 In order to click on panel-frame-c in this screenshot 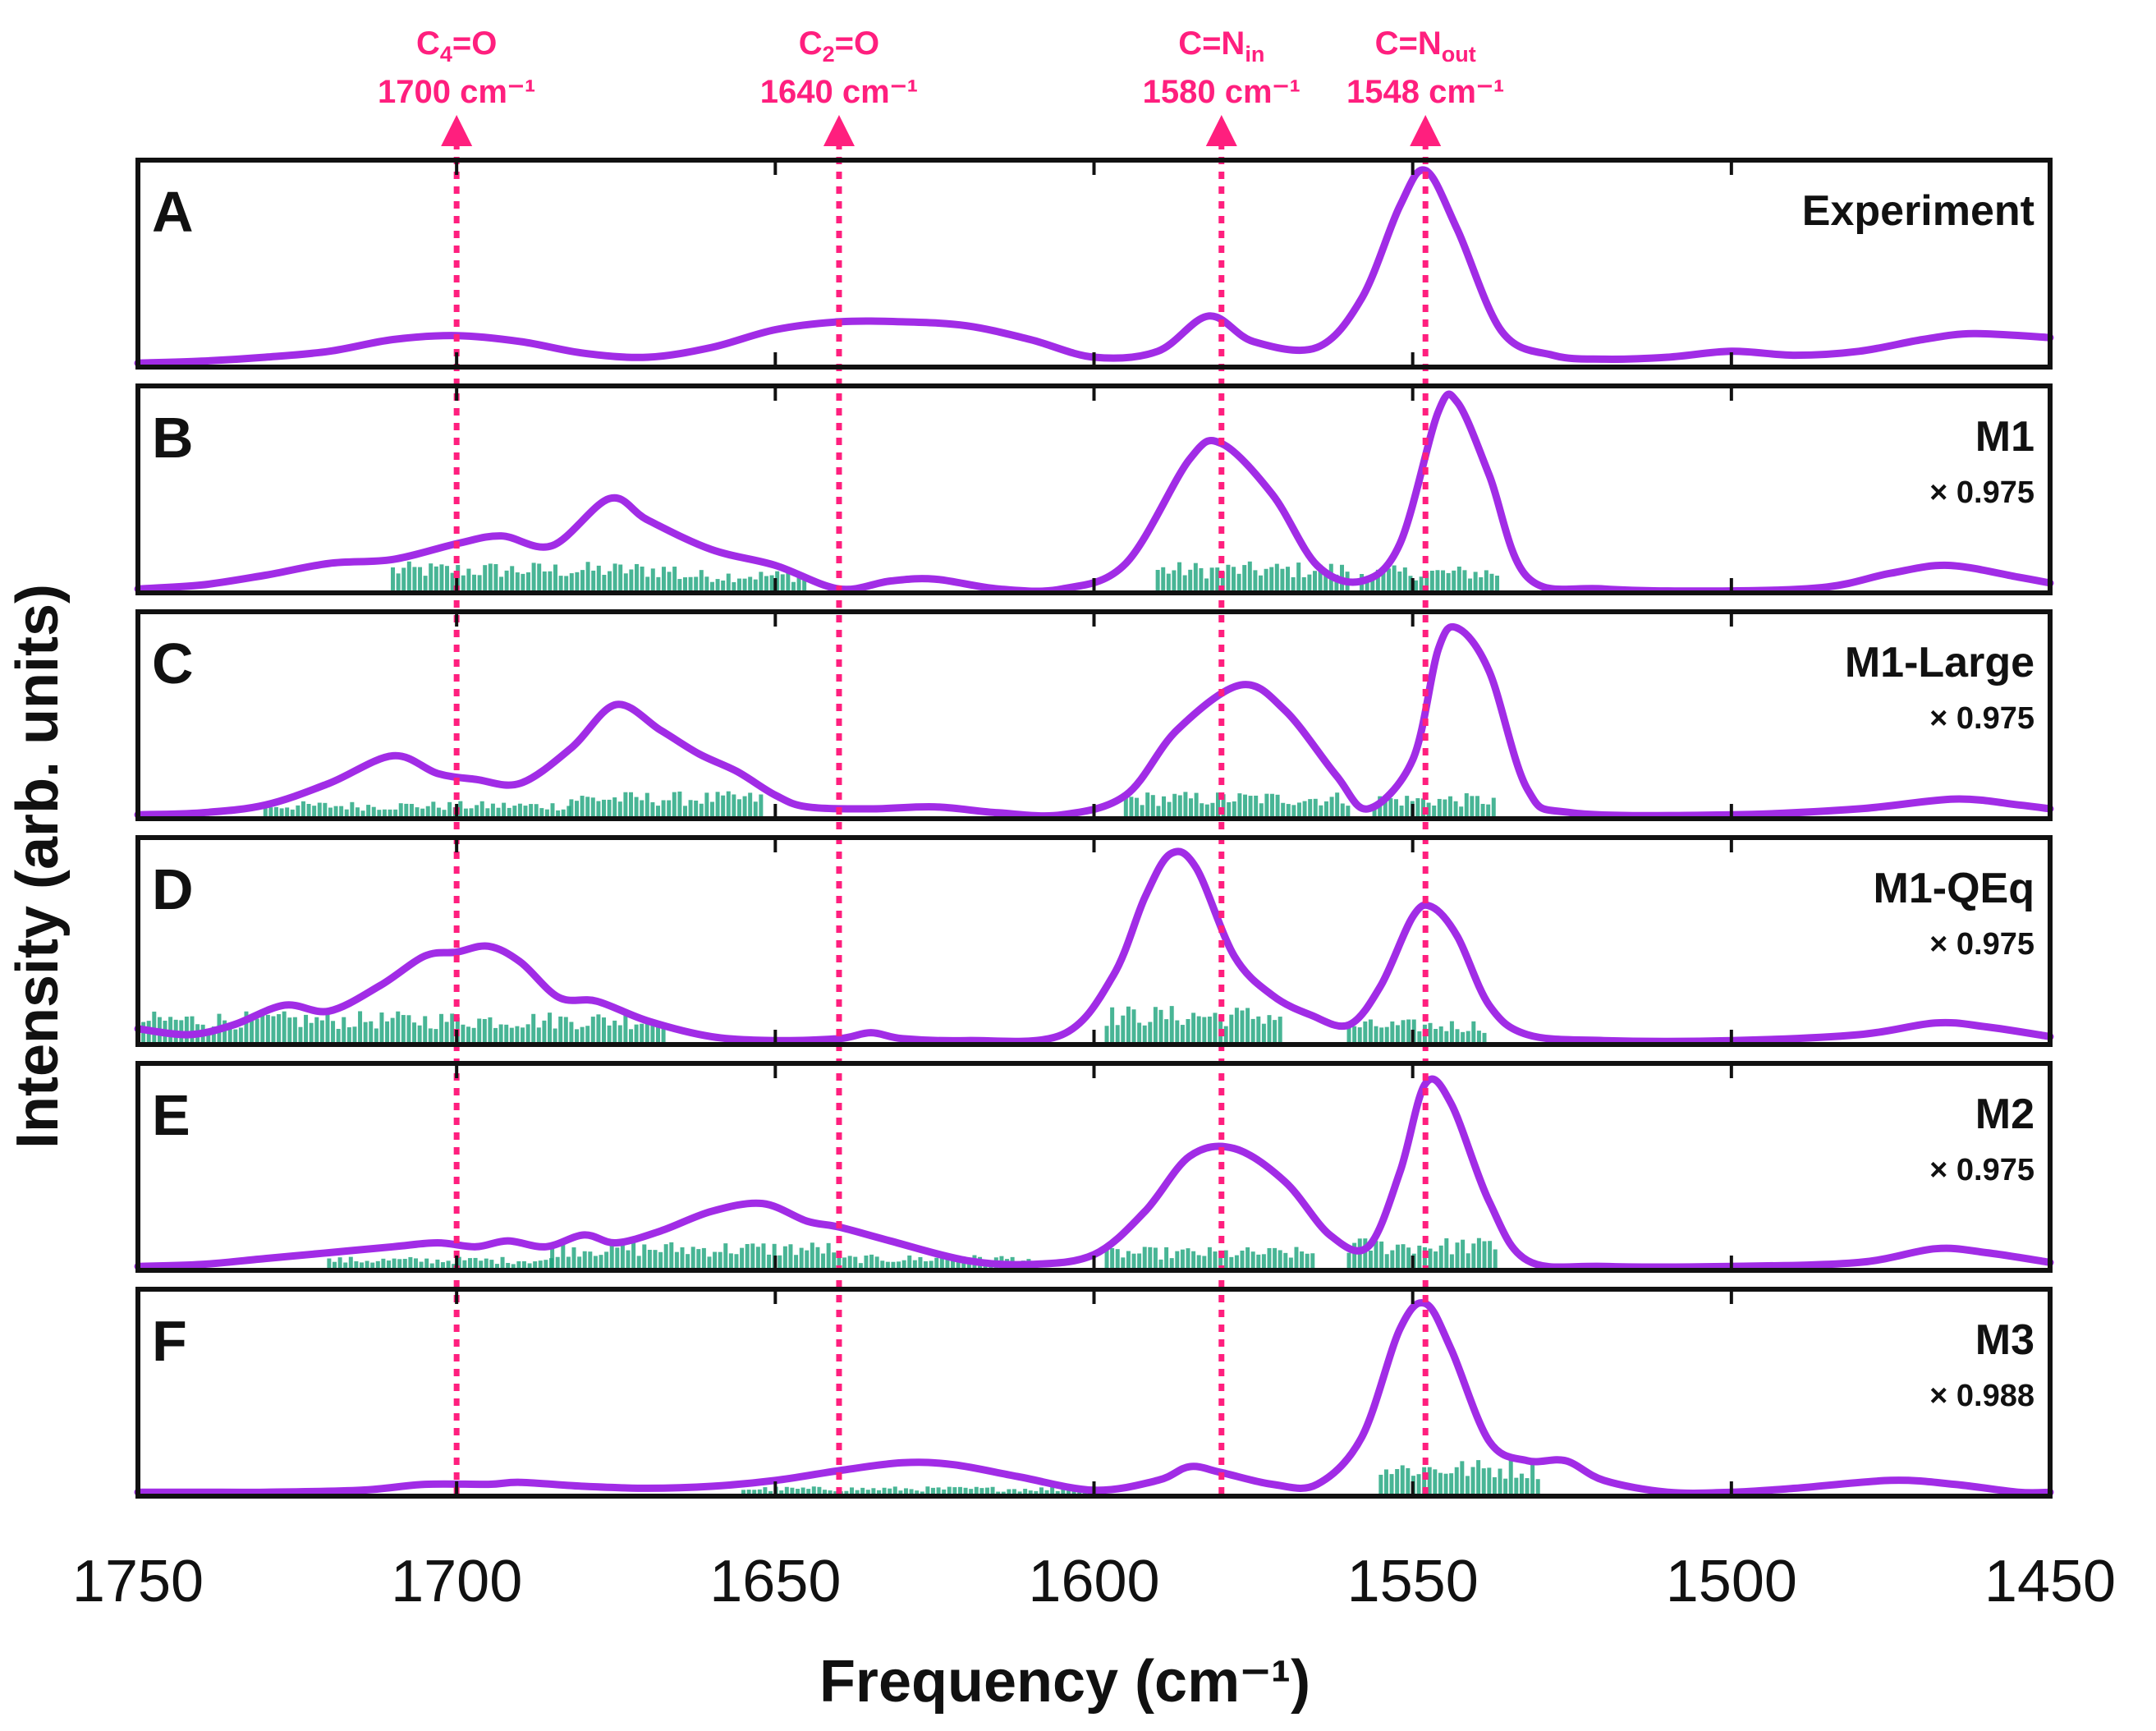, I will do `click(1094, 715)`.